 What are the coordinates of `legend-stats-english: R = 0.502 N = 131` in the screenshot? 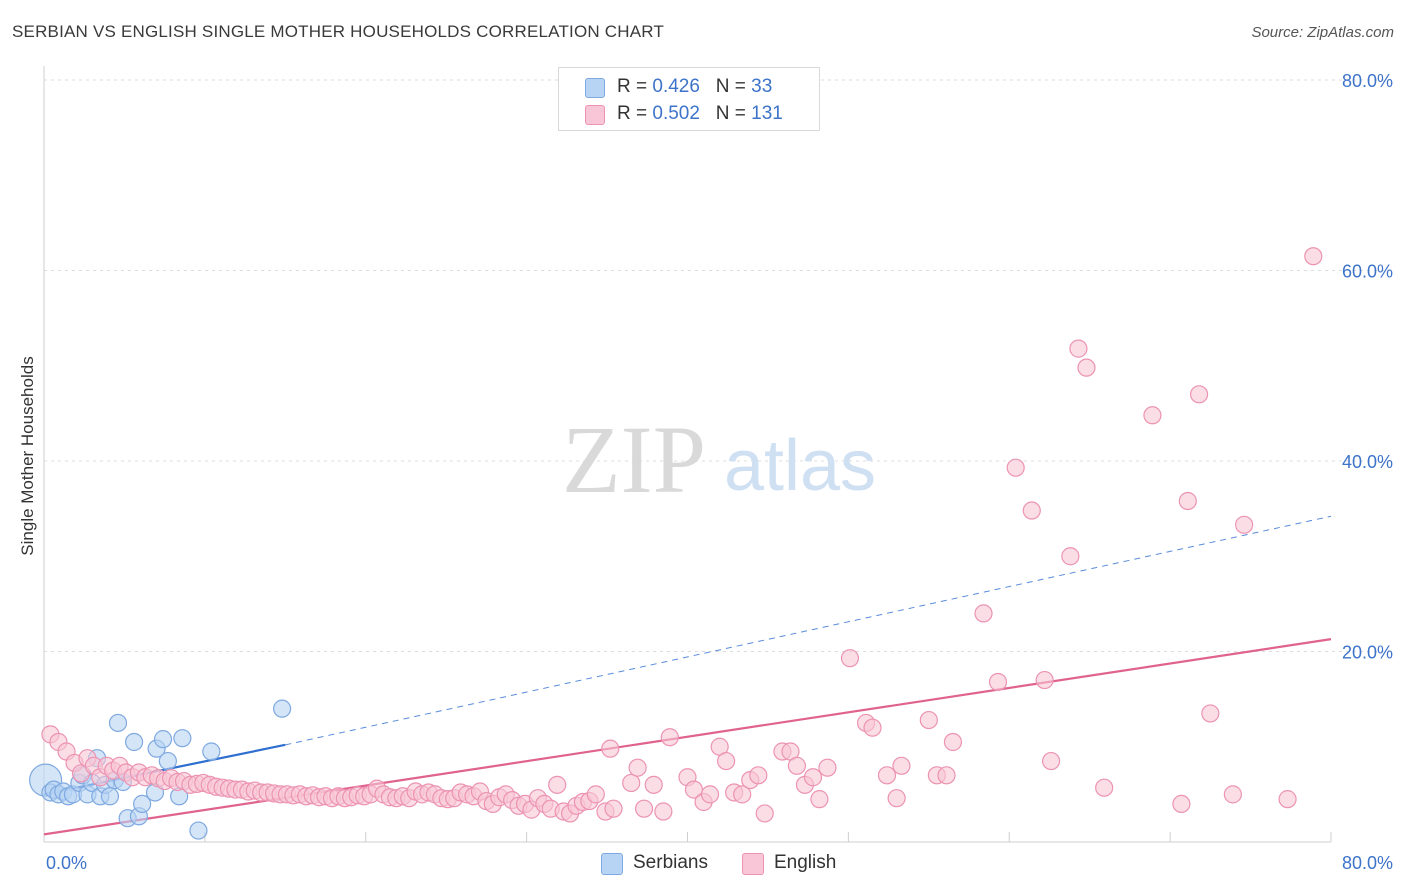 It's located at (700, 113).